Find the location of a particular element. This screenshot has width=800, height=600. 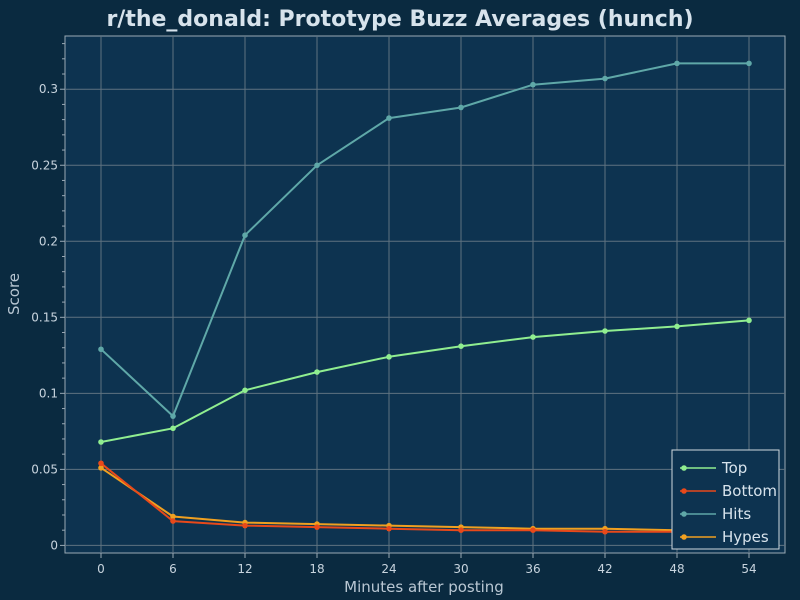

x-tick-label: 36 is located at coordinates (532, 569).